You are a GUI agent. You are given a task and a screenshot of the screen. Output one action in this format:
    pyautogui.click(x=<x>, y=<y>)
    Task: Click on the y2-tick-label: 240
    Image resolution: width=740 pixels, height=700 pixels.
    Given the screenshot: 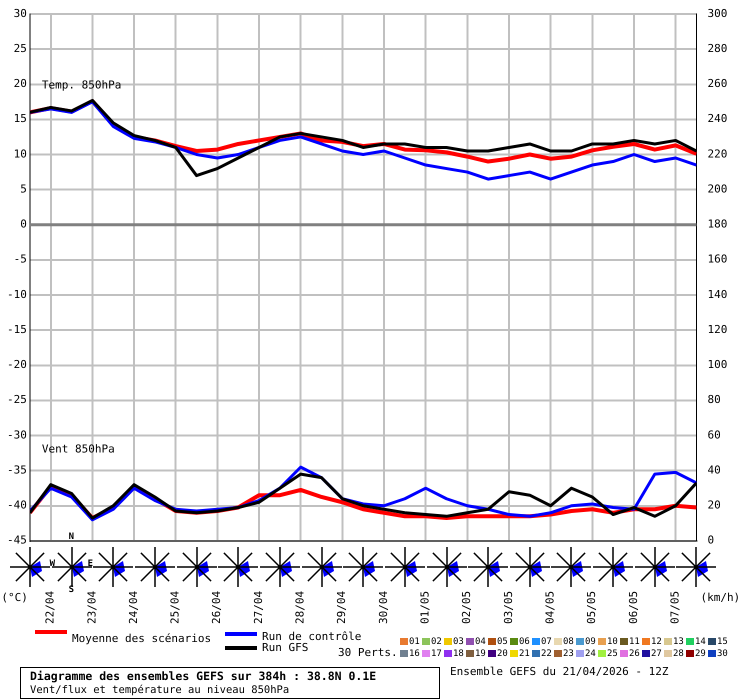 What is the action you would take?
    pyautogui.click(x=717, y=119)
    